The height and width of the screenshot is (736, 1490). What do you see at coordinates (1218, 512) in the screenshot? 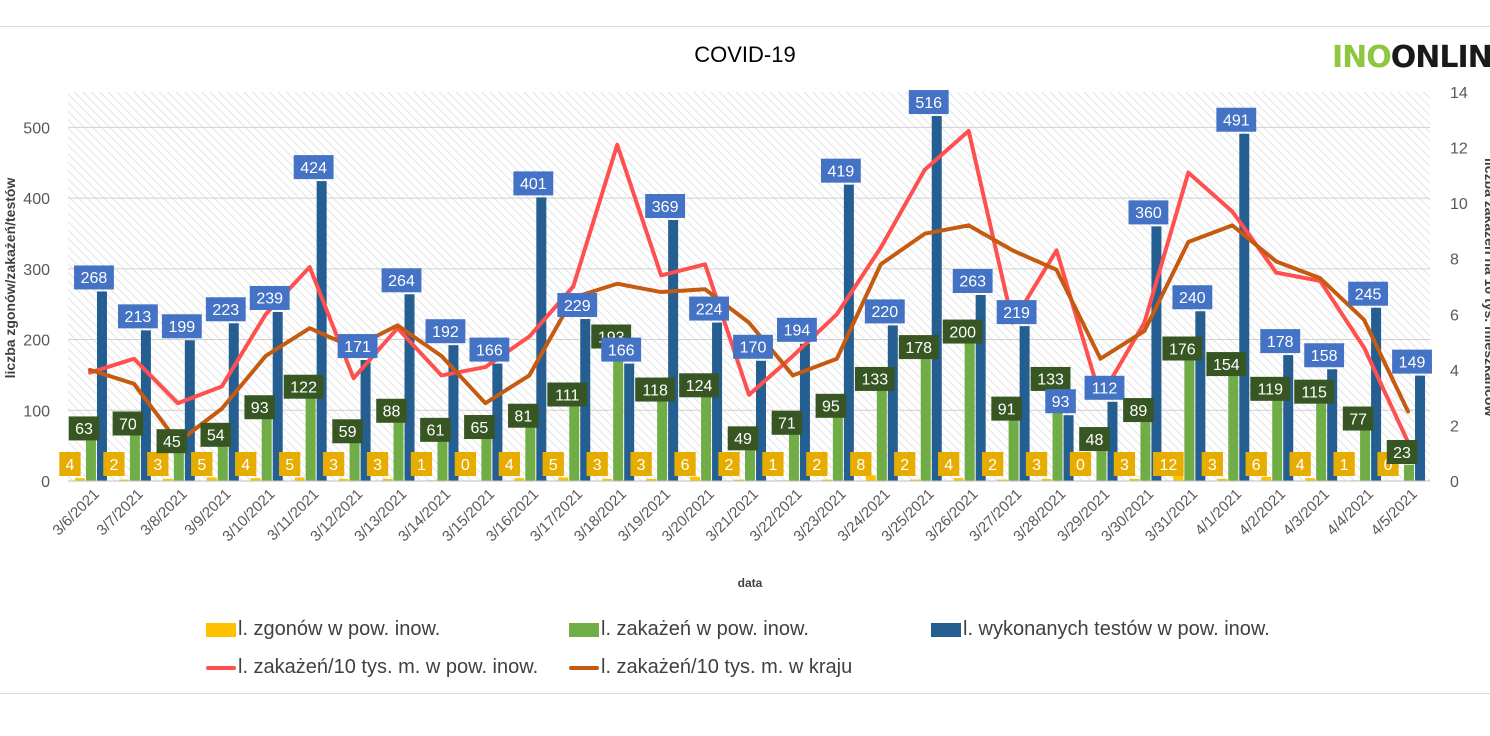
I see `x-tick-label: 4/1/2021` at bounding box center [1218, 512].